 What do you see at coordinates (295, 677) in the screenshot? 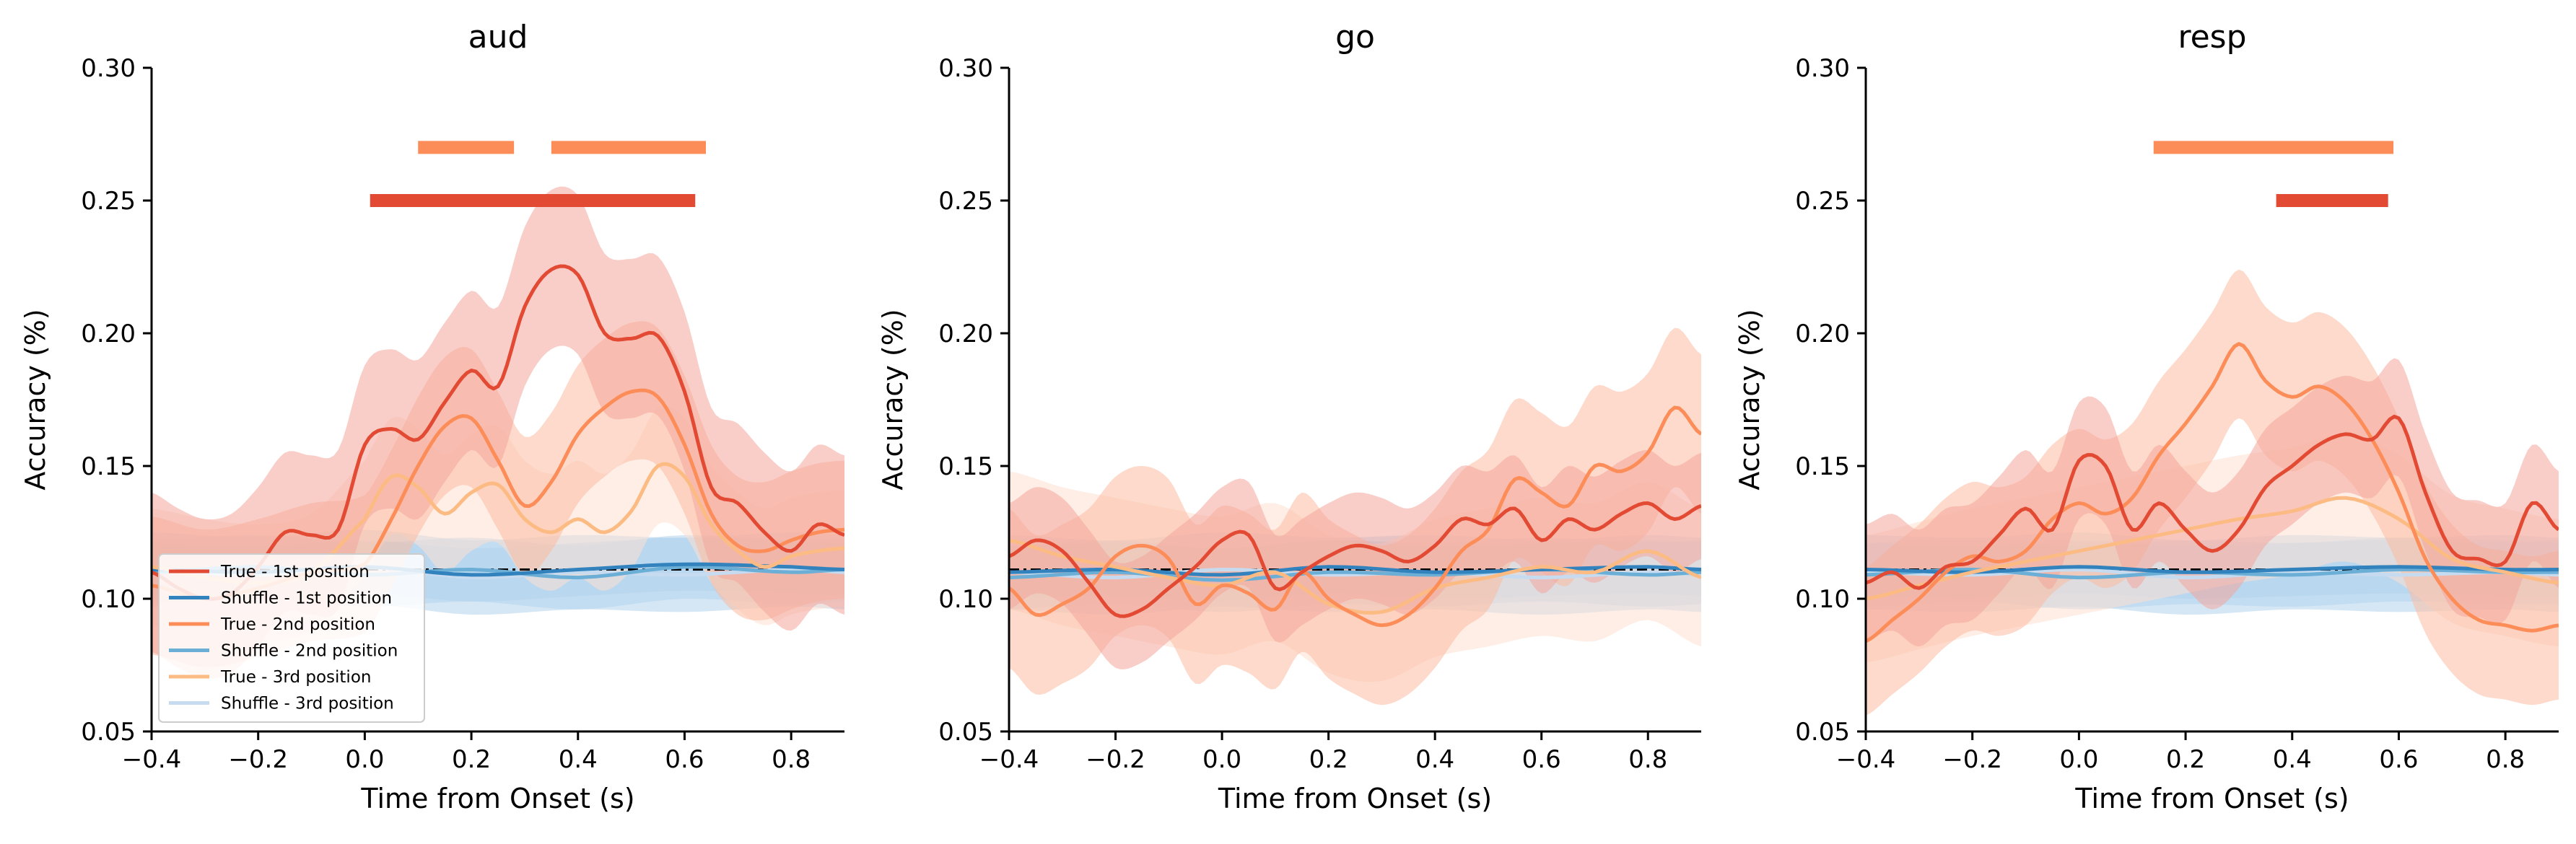
I see `legend-label: True - 3rd position` at bounding box center [295, 677].